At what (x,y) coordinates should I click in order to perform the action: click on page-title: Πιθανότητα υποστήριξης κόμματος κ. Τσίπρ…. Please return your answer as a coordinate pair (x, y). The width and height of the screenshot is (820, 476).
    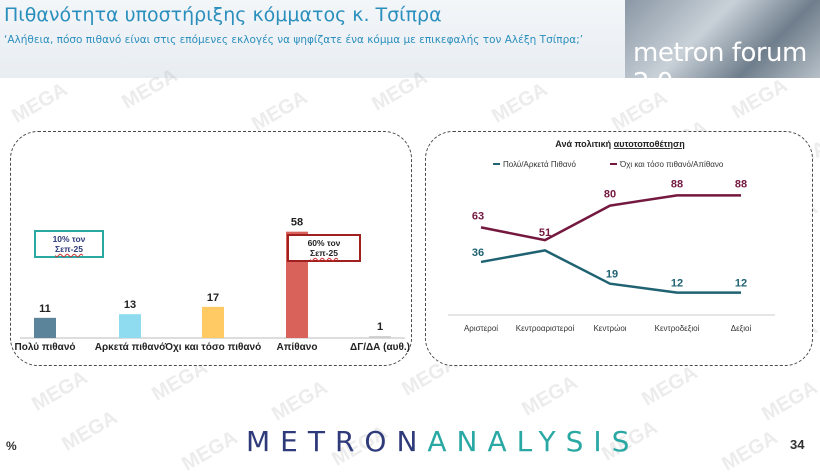
    Looking at the image, I should click on (223, 15).